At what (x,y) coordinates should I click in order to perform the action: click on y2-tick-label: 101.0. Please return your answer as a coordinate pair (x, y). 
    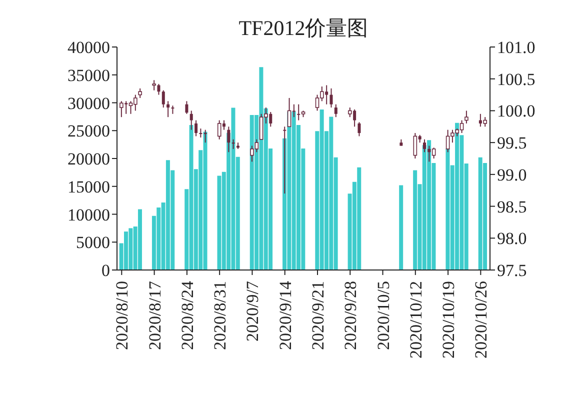
    Looking at the image, I should click on (516, 48).